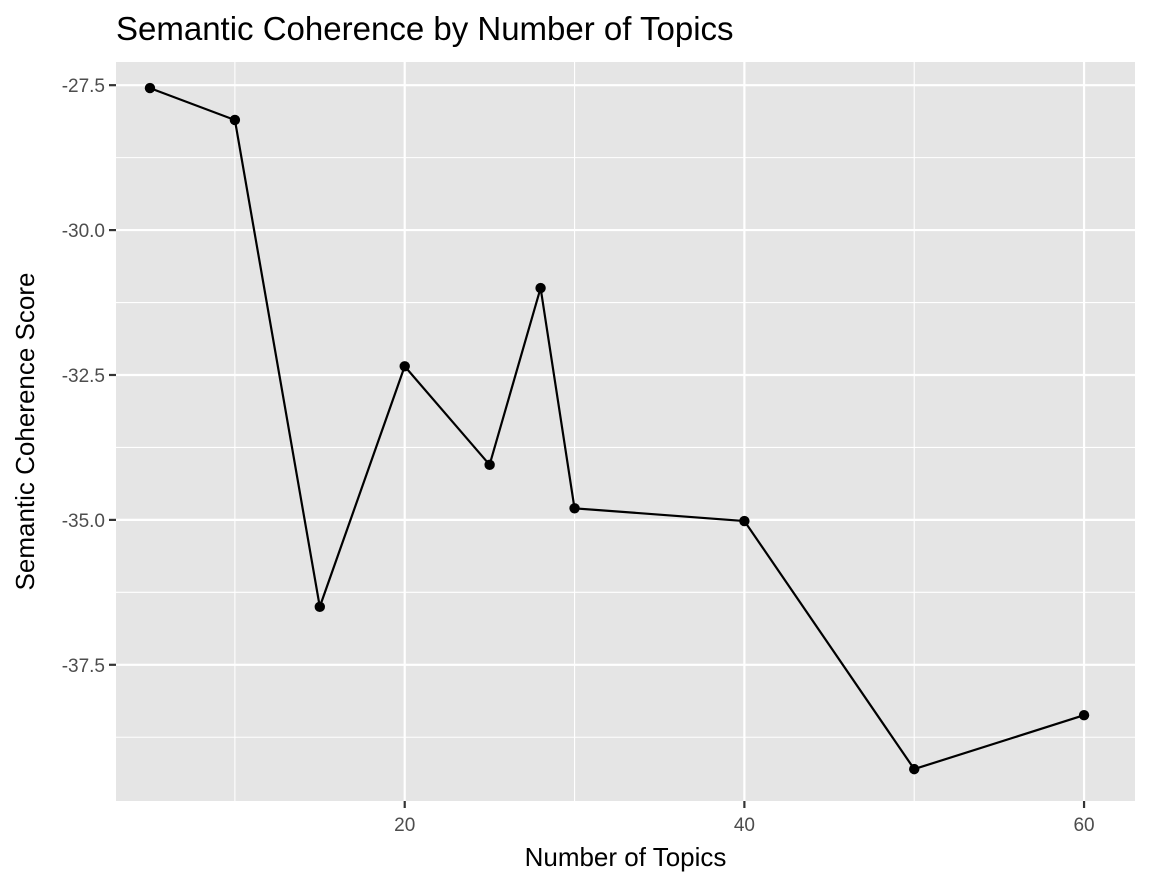  What do you see at coordinates (83, 376) in the screenshot?
I see `y-tick-label: -32.5` at bounding box center [83, 376].